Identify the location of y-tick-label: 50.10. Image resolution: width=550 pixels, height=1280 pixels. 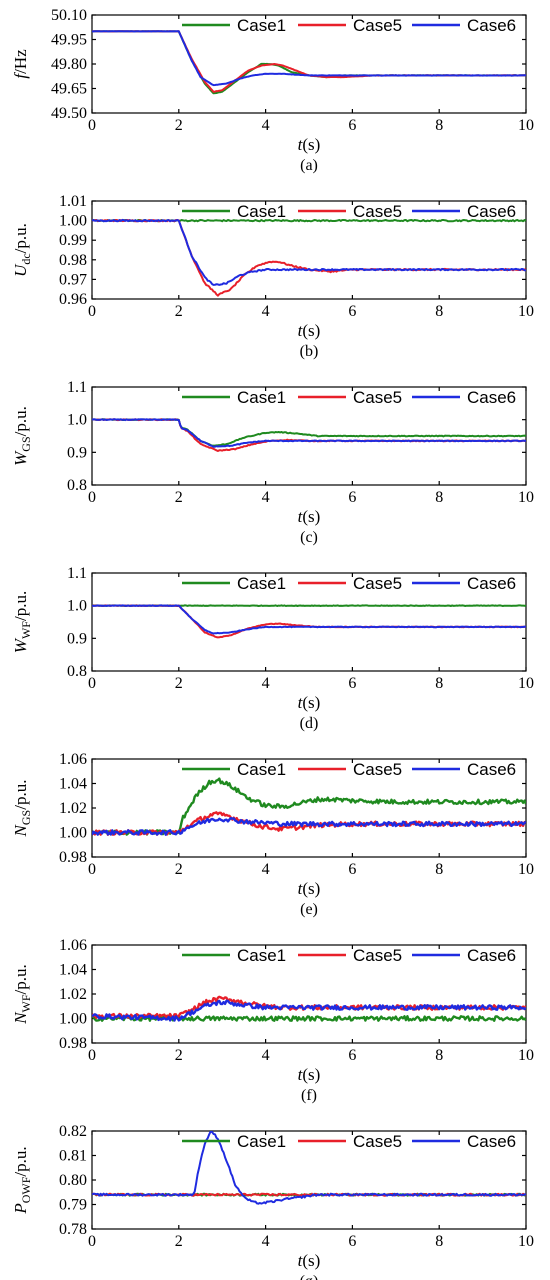
(69, 15).